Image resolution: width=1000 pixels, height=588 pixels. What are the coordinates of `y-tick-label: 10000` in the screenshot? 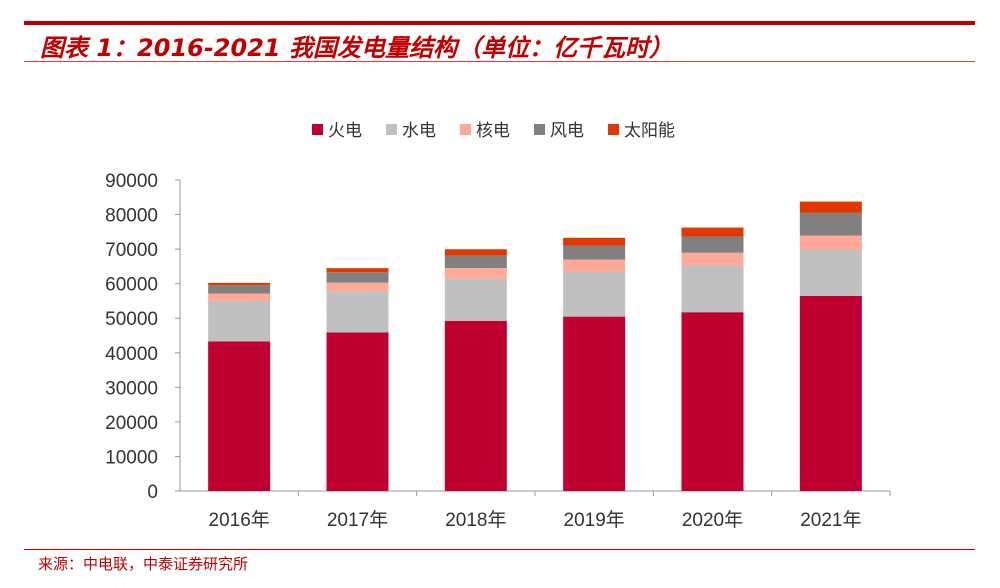 It's located at (131, 457).